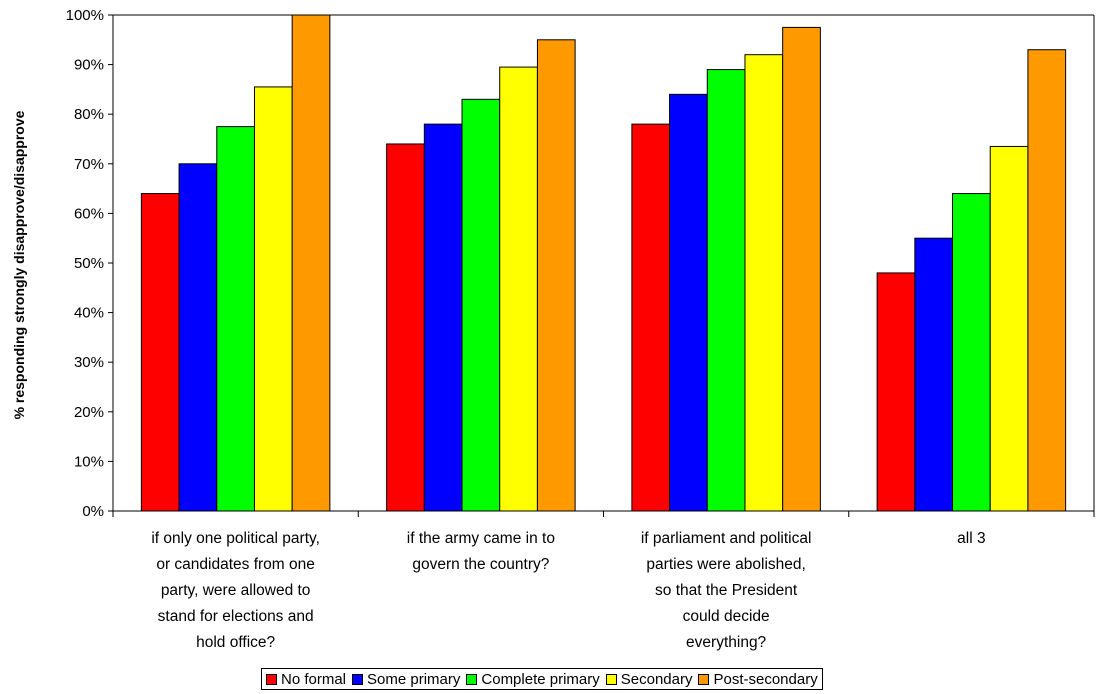 The image size is (1096, 694). Describe the element at coordinates (89, 313) in the screenshot. I see `y-tick-label: 40%` at that location.